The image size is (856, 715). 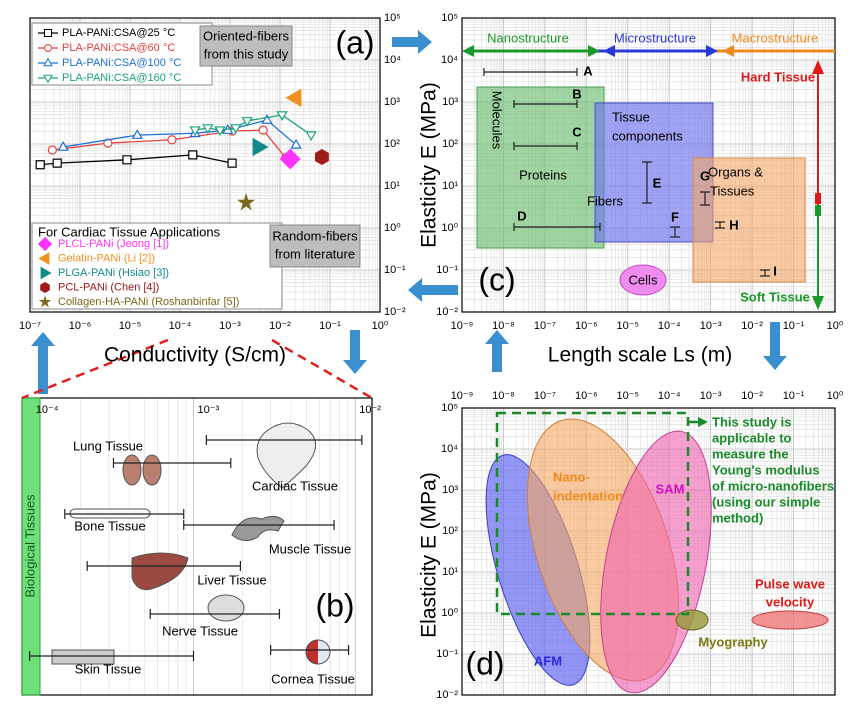 What do you see at coordinates (627, 396) in the screenshot?
I see `x-tick-label: 10⁻⁵` at bounding box center [627, 396].